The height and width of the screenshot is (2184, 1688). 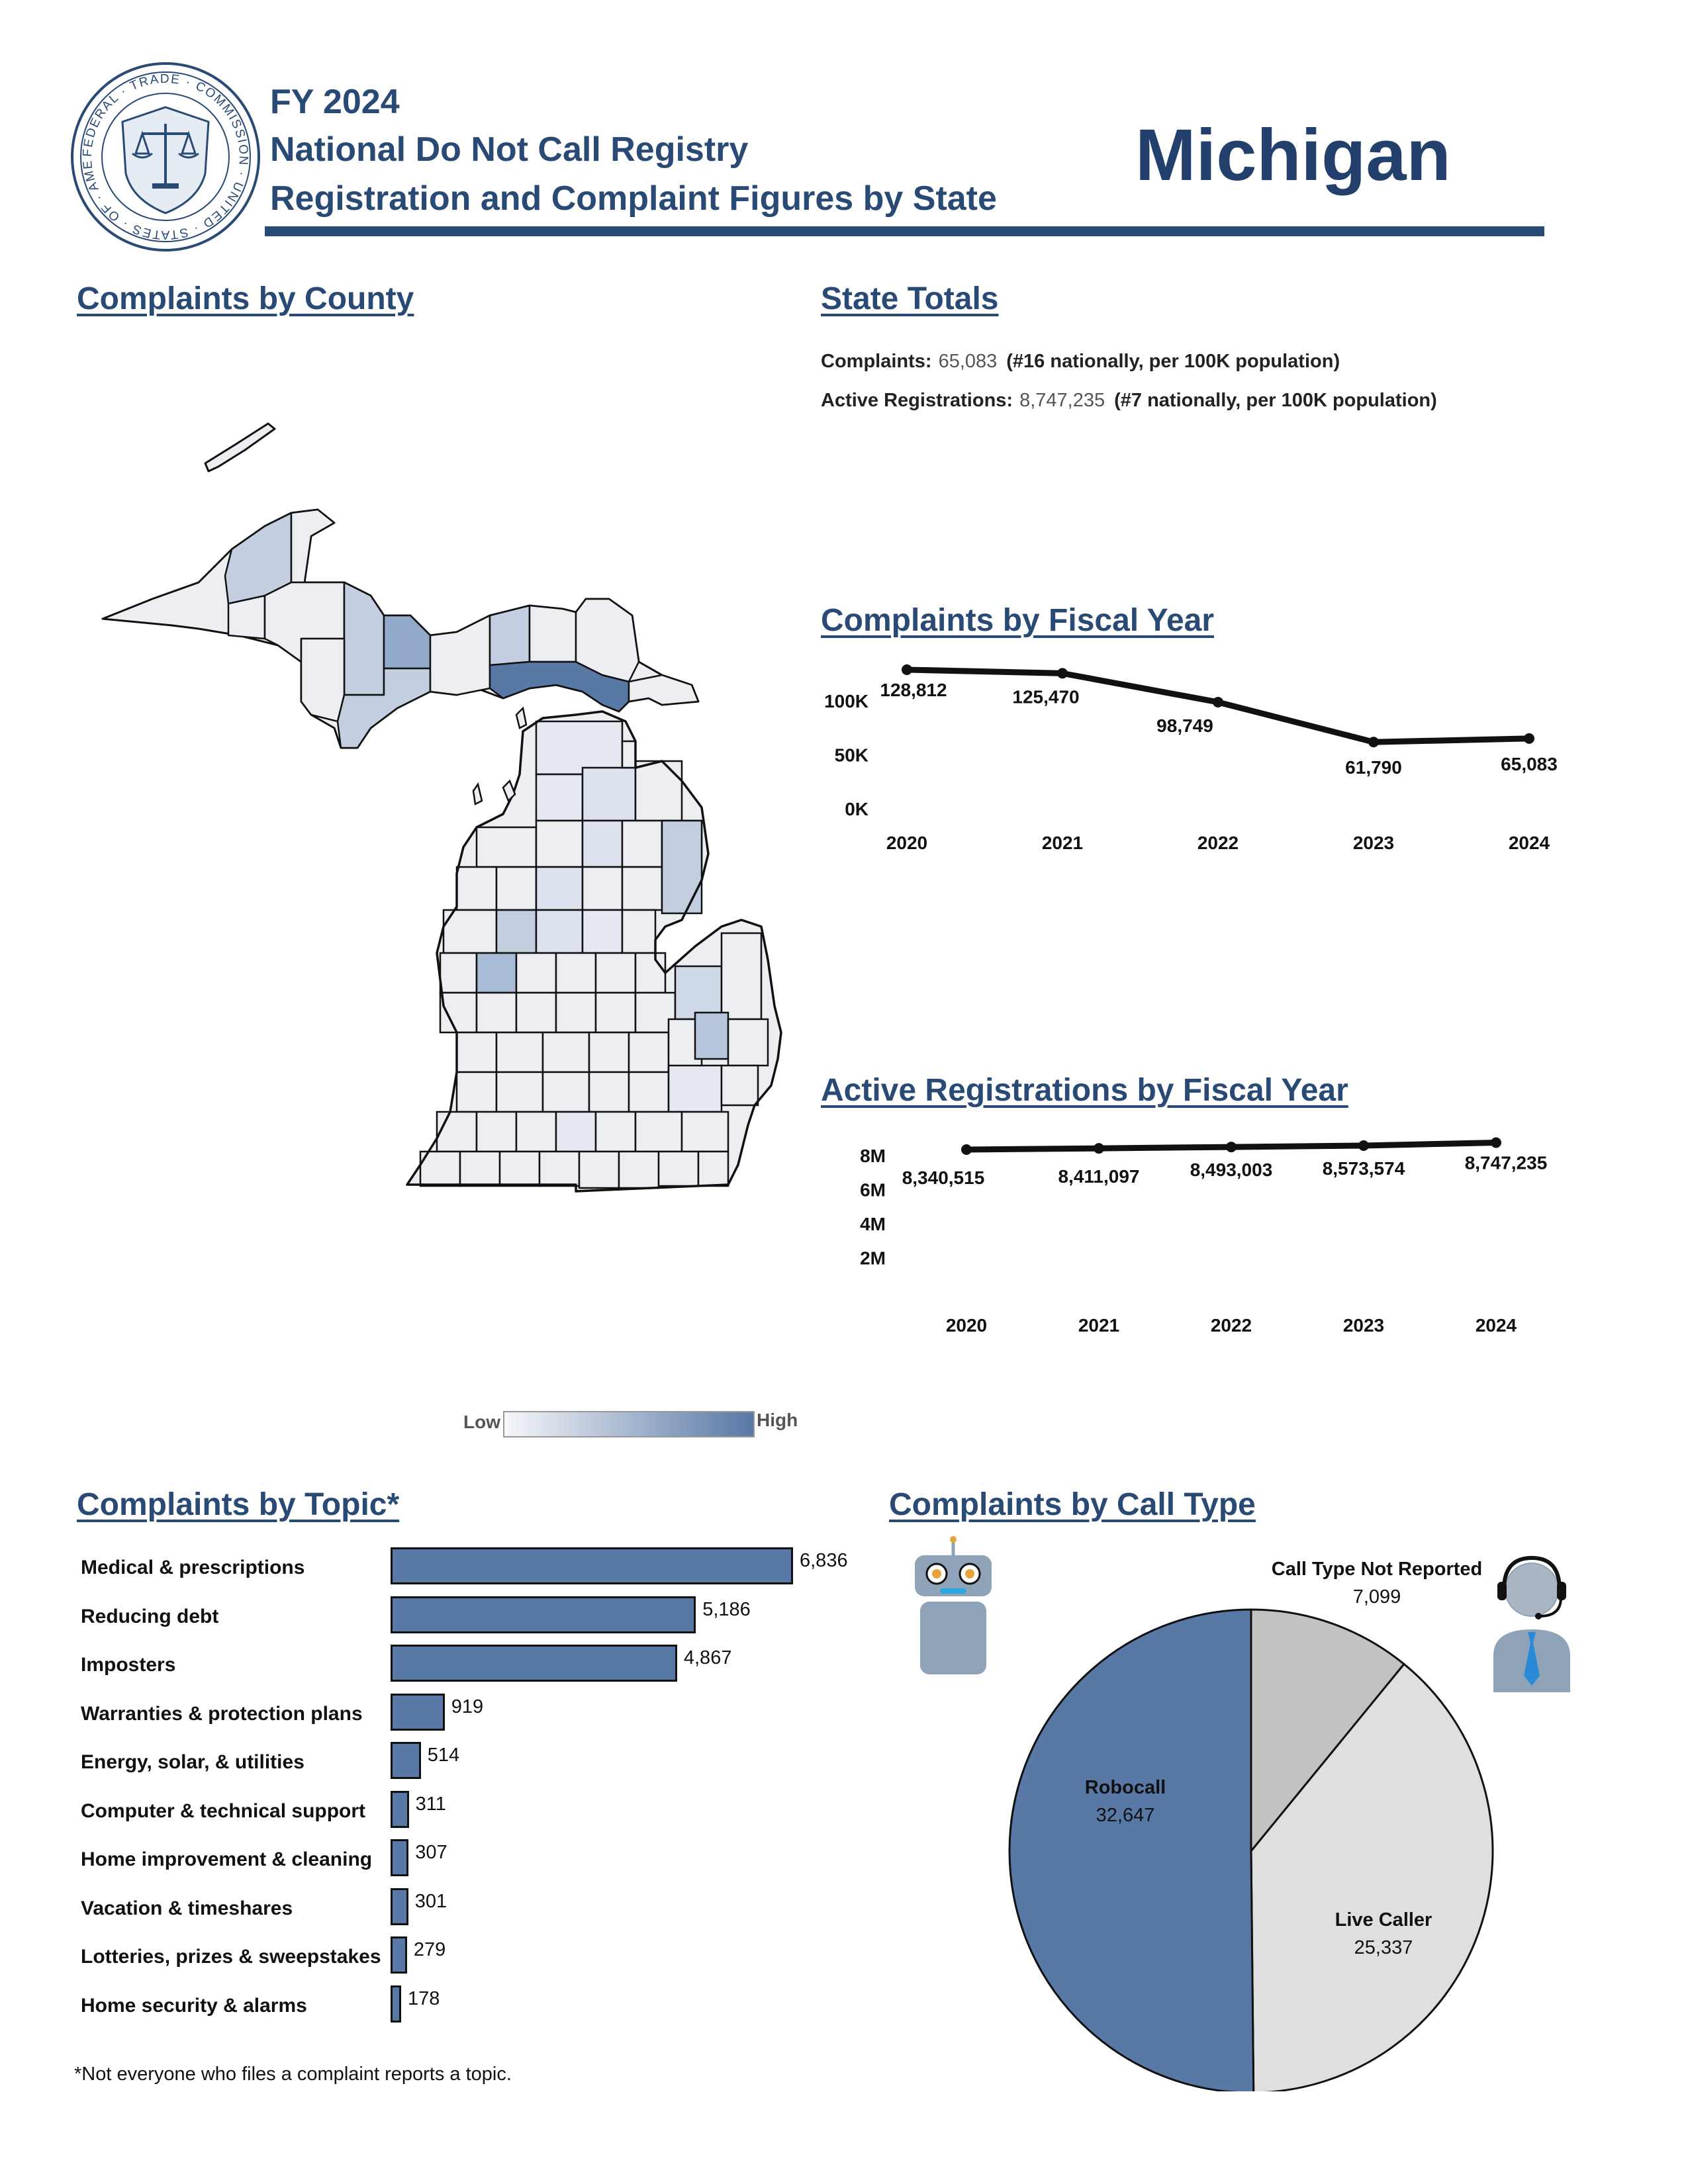 I want to click on topic-value-label: 6,836, so click(x=824, y=1561).